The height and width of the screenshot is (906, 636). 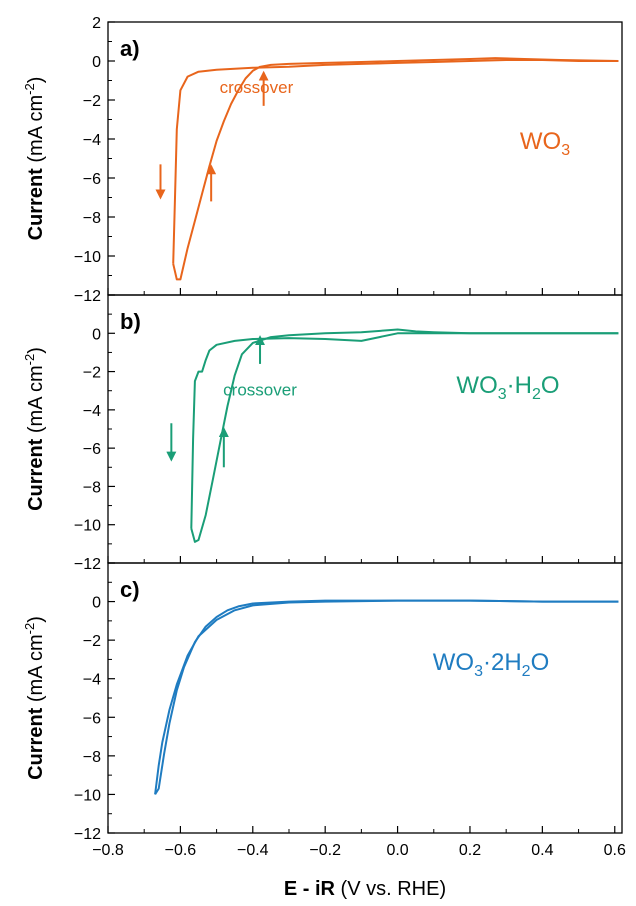 What do you see at coordinates (96, 23) in the screenshot?
I see `y-tick-label: 2` at bounding box center [96, 23].